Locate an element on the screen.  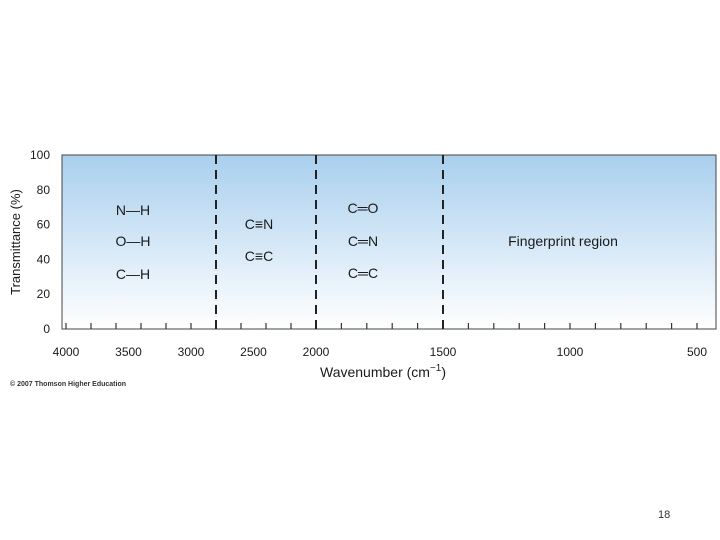
x-tick-label: 3500 is located at coordinates (128, 352).